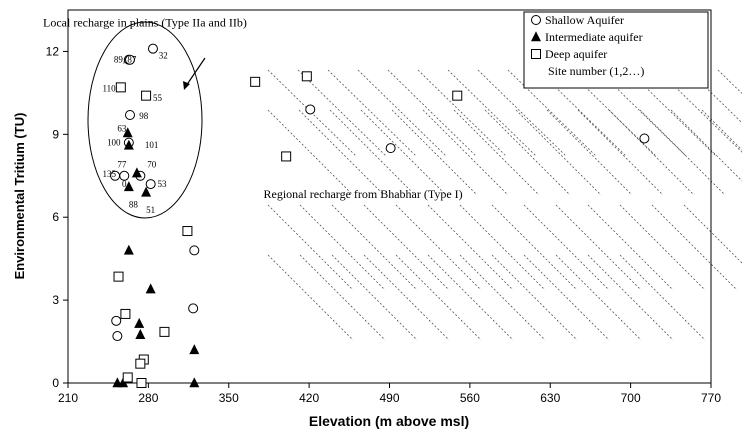 The image size is (742, 438). What do you see at coordinates (68, 398) in the screenshot?
I see `x-tick-label: 210` at bounding box center [68, 398].